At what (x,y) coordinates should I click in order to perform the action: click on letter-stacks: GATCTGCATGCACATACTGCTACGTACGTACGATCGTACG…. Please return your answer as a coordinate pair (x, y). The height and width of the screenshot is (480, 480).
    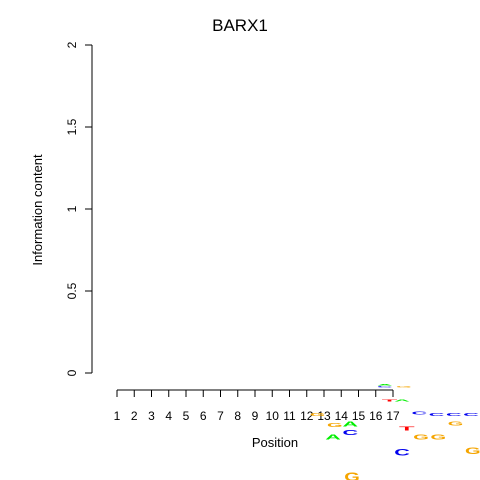
    Looking at the image, I should click on (395, 432).